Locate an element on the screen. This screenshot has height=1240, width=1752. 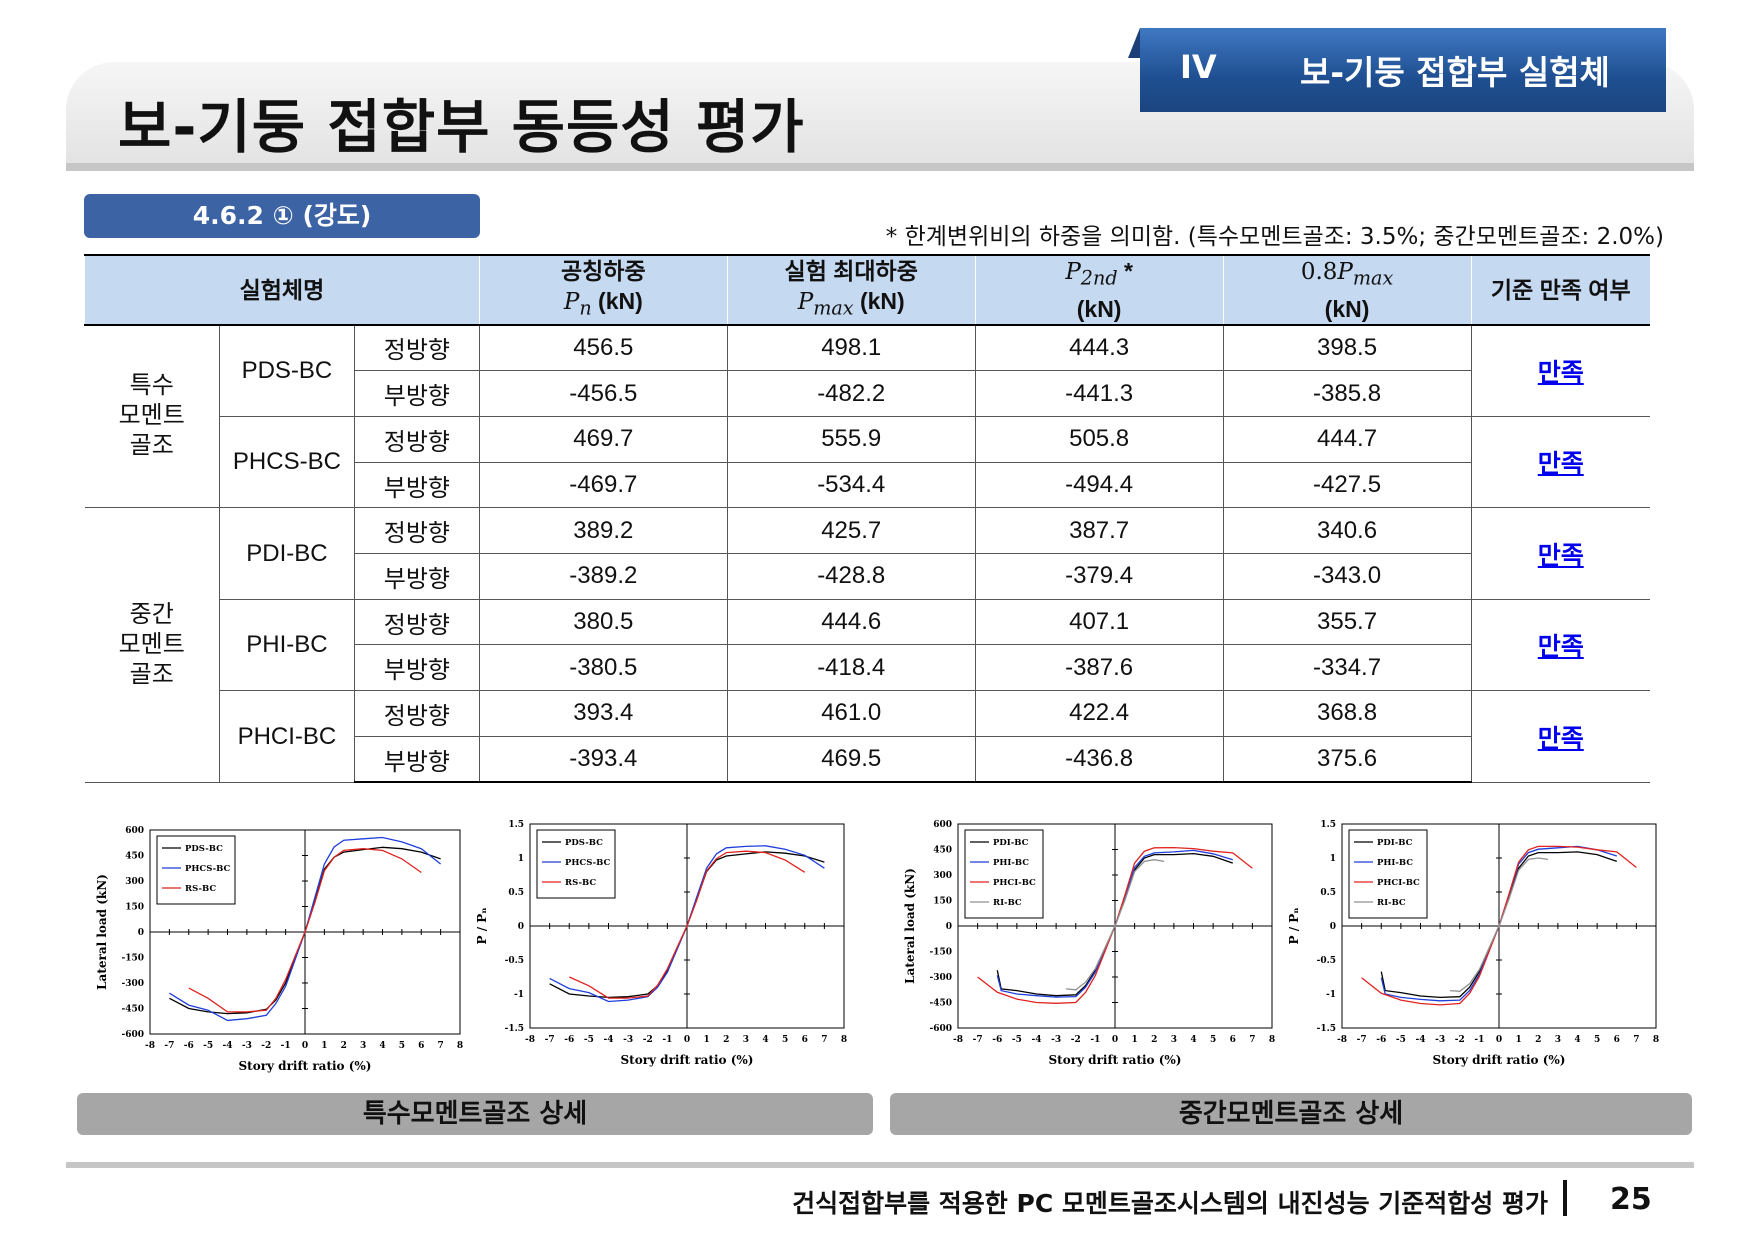
cell-p08: 368.8 is located at coordinates (1347, 713).